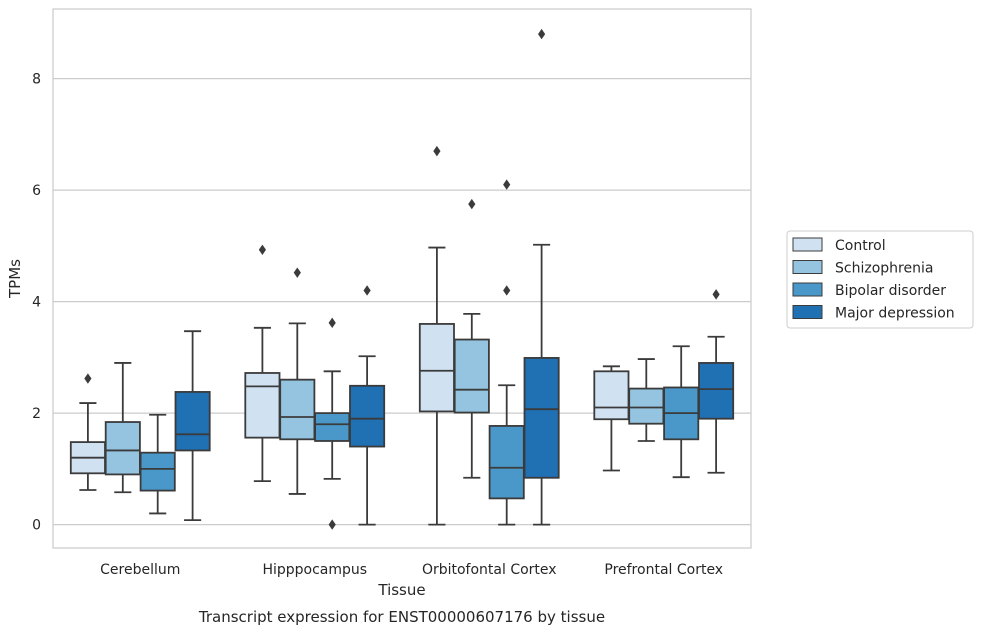 Image resolution: width=983 pixels, height=634 pixels. What do you see at coordinates (140, 570) in the screenshot?
I see `x-tick-label: Cerebellum` at bounding box center [140, 570].